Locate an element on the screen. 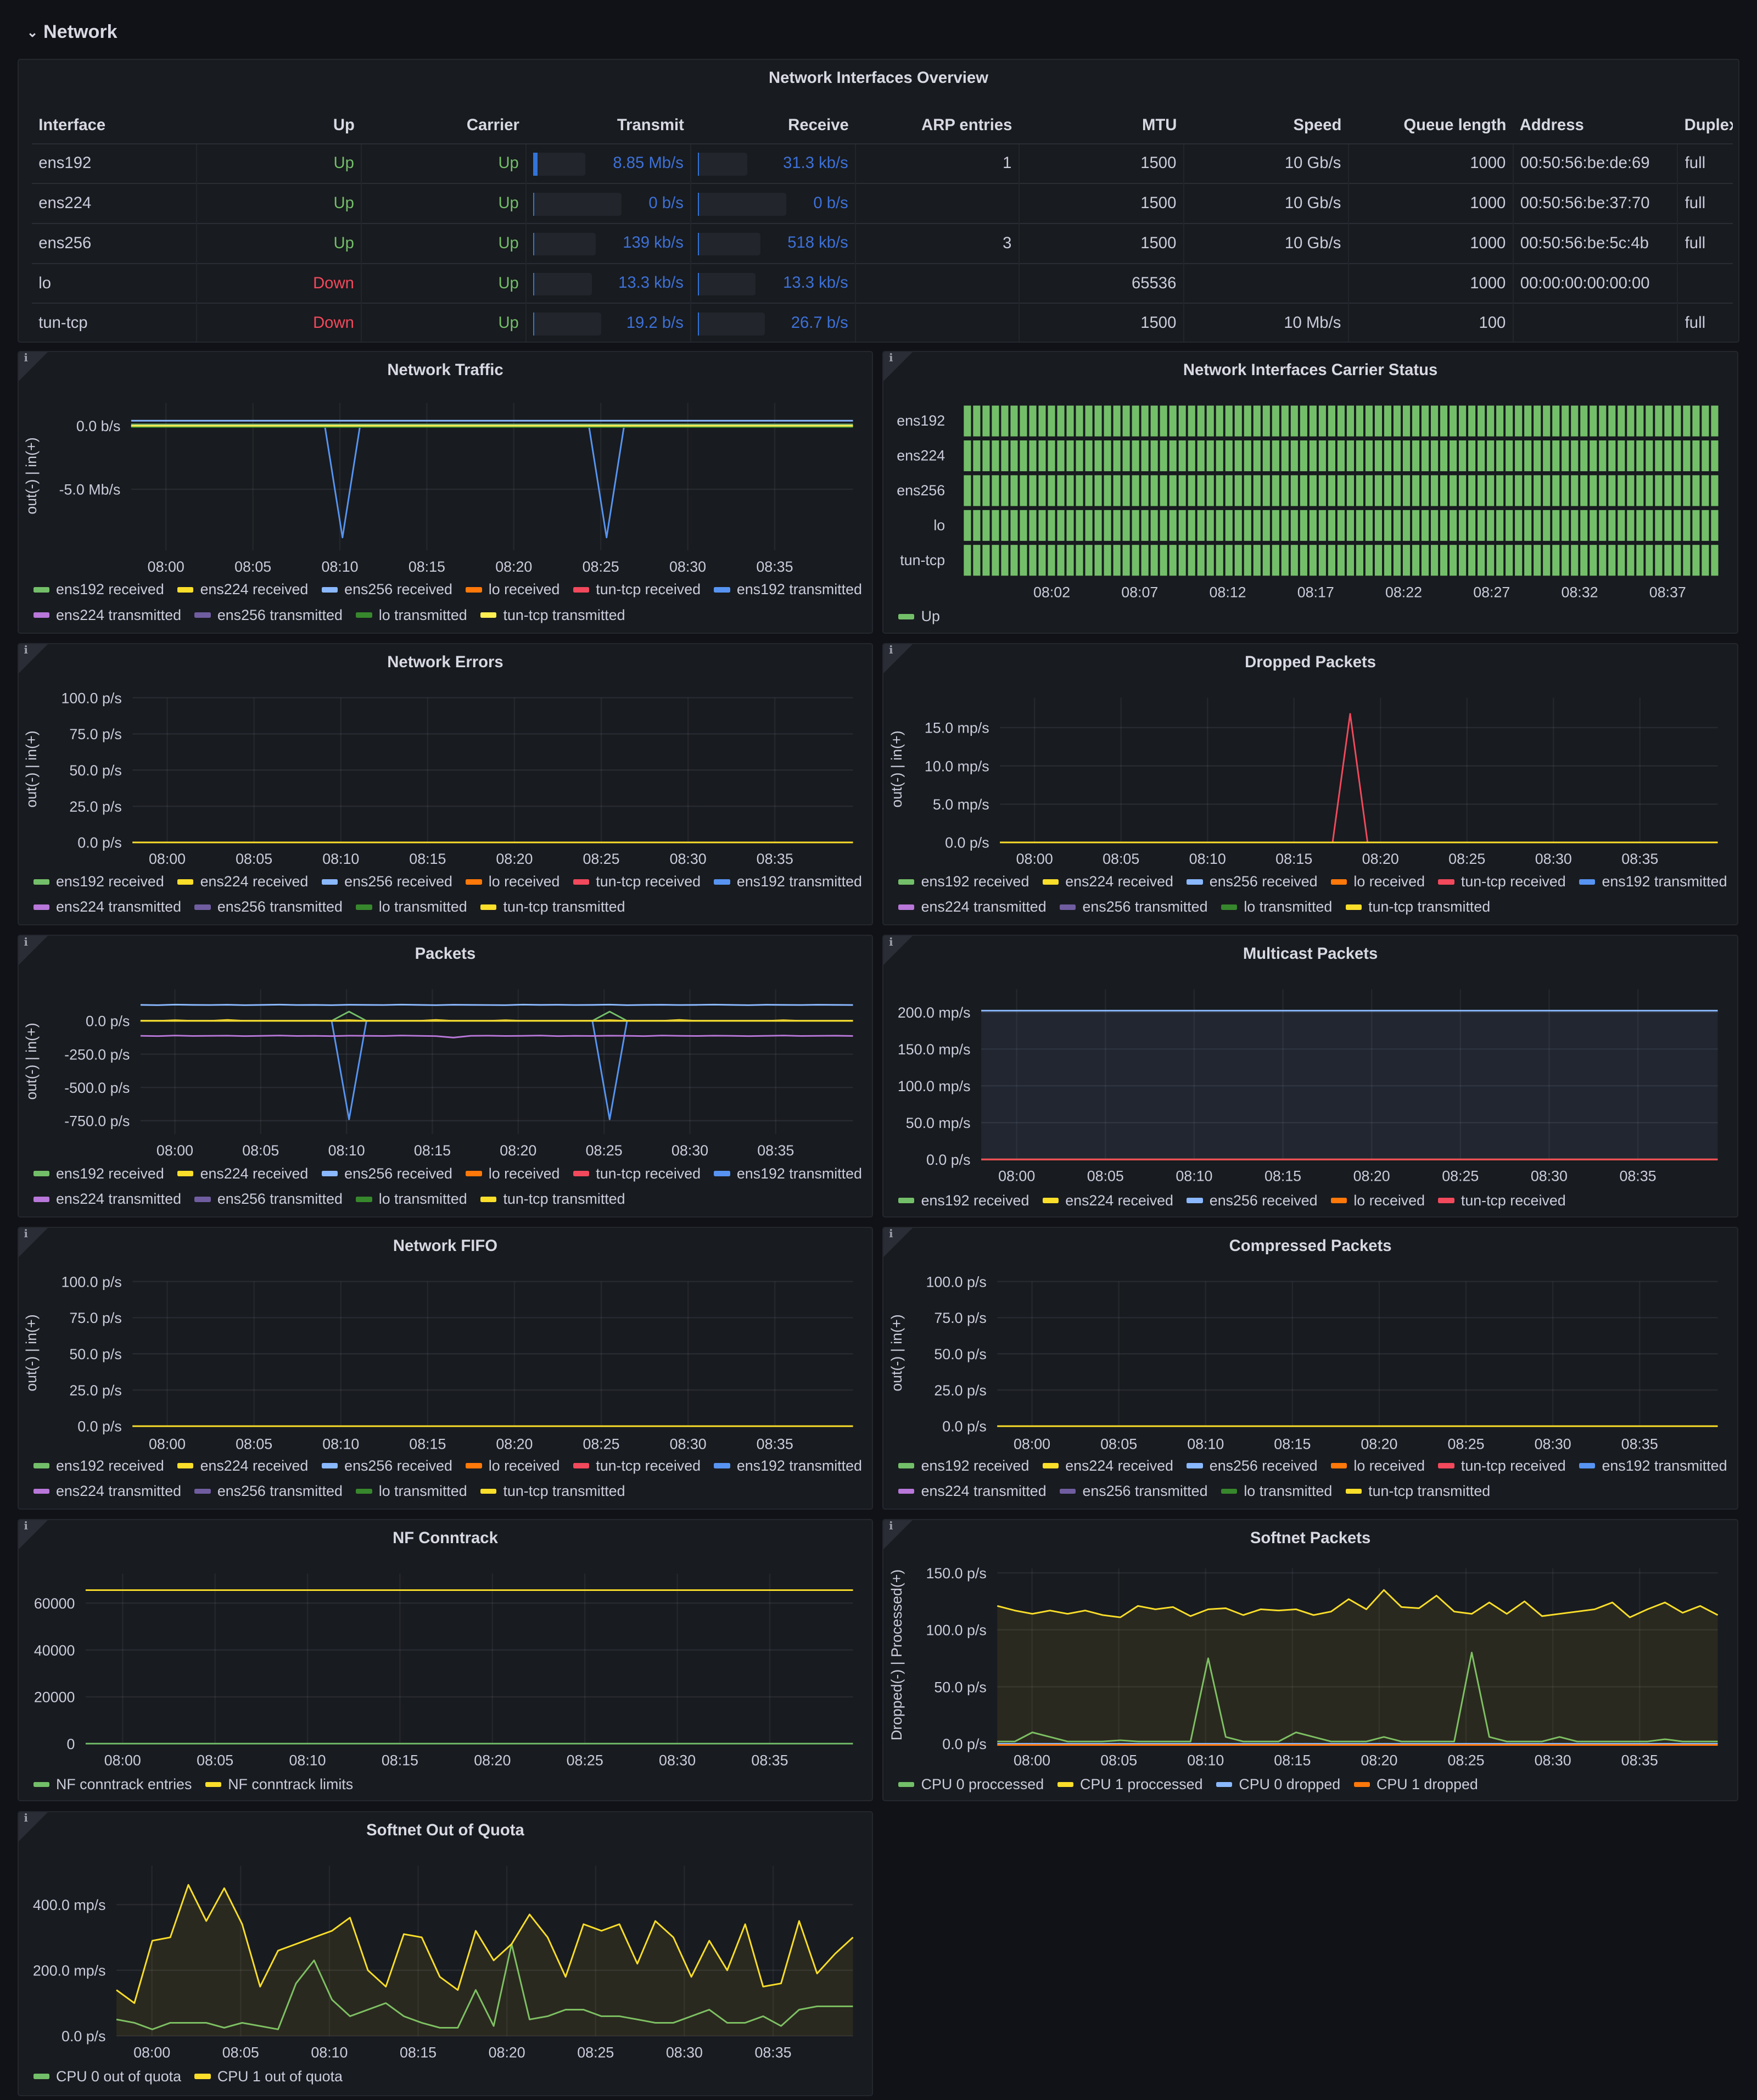  column-header: Queue length is located at coordinates (1455, 125).